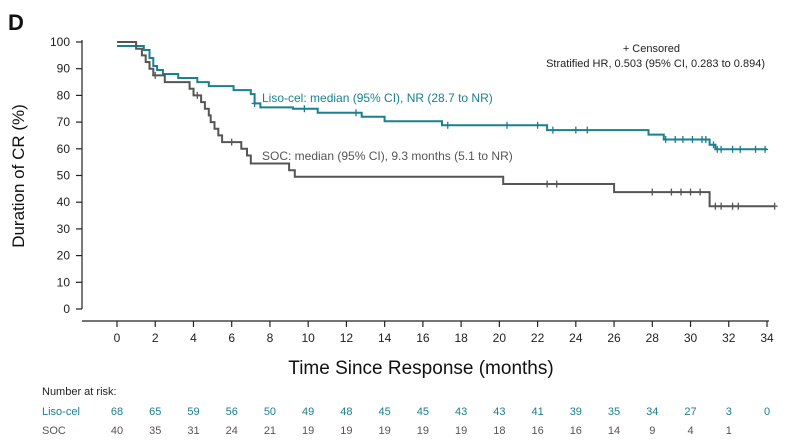 This screenshot has height=448, width=798. What do you see at coordinates (423, 338) in the screenshot?
I see `x-tick-label: 16` at bounding box center [423, 338].